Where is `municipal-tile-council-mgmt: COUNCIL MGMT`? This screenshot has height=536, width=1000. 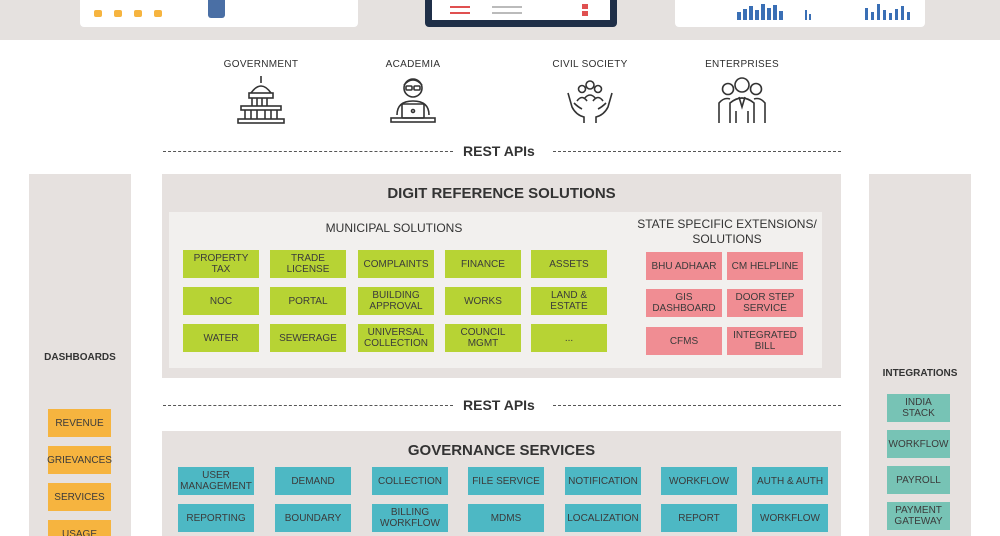
municipal-tile-council-mgmt: COUNCIL MGMT is located at coordinates (483, 338).